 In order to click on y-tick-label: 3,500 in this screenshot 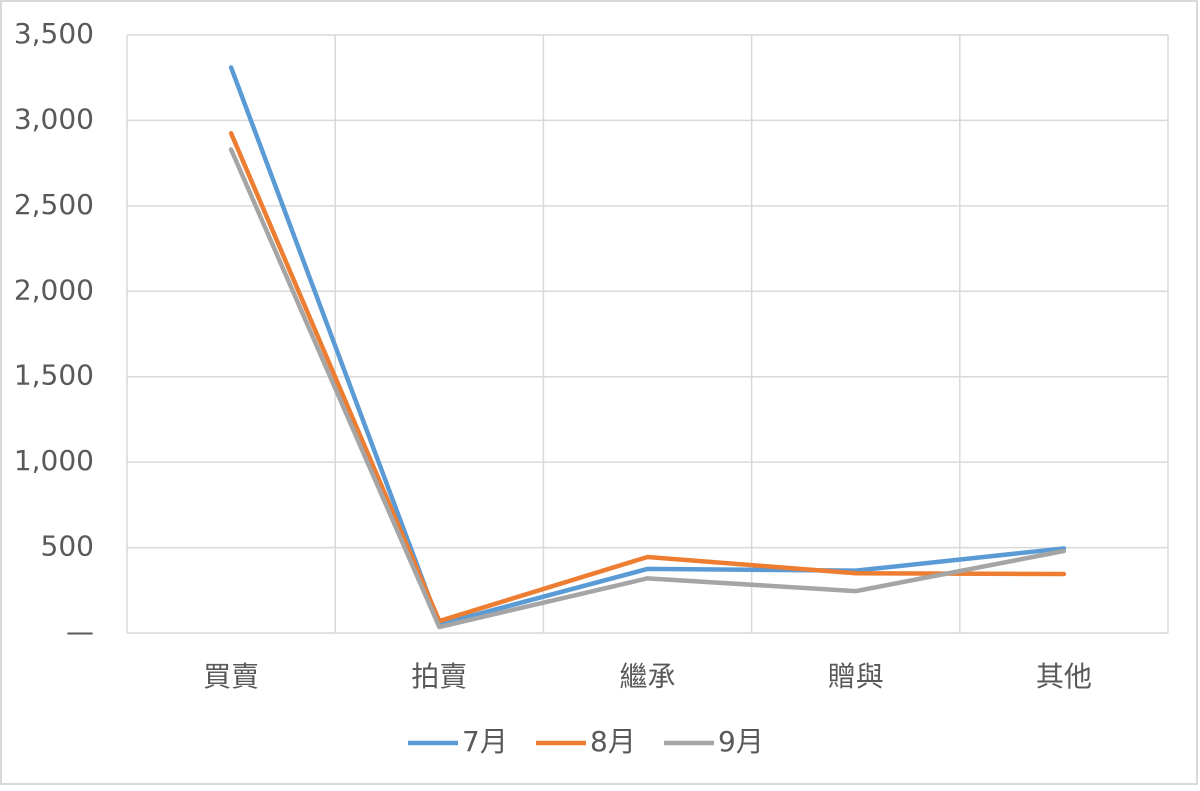, I will do `click(54, 33)`.